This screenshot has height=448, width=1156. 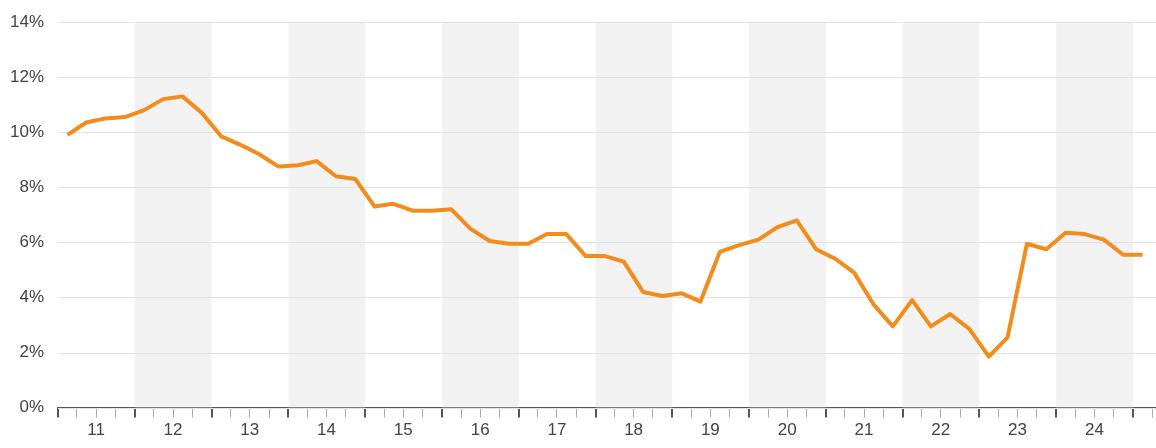 What do you see at coordinates (96, 430) in the screenshot?
I see `x-tick-label: 11` at bounding box center [96, 430].